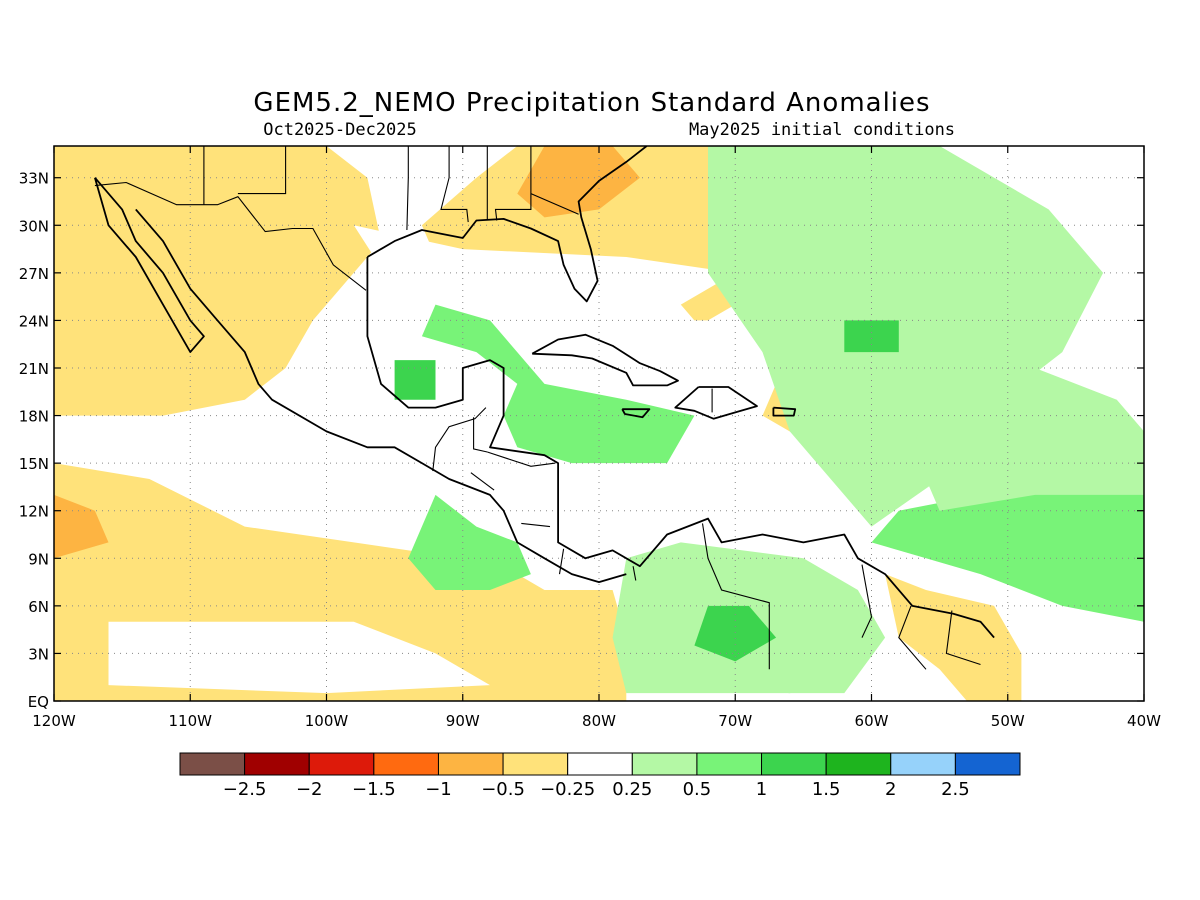 This screenshot has height=900, width=1200. Describe the element at coordinates (245, 789) in the screenshot. I see `colorbar-label: −2.5` at that location.